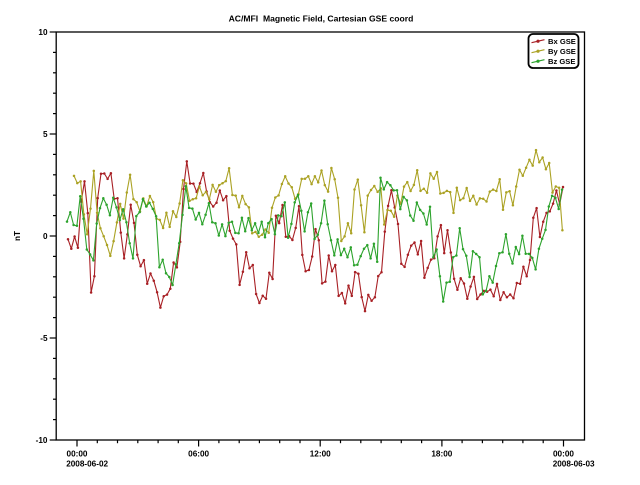 The width and height of the screenshot is (640, 485). What do you see at coordinates (574, 464) in the screenshot?
I see `svg-text: 2008-06-03` at bounding box center [574, 464].